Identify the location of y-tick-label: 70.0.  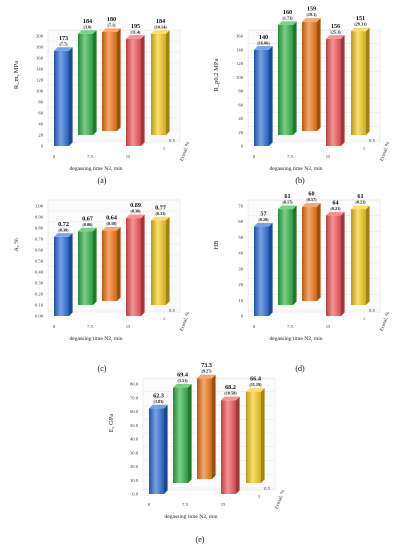
(134, 397).